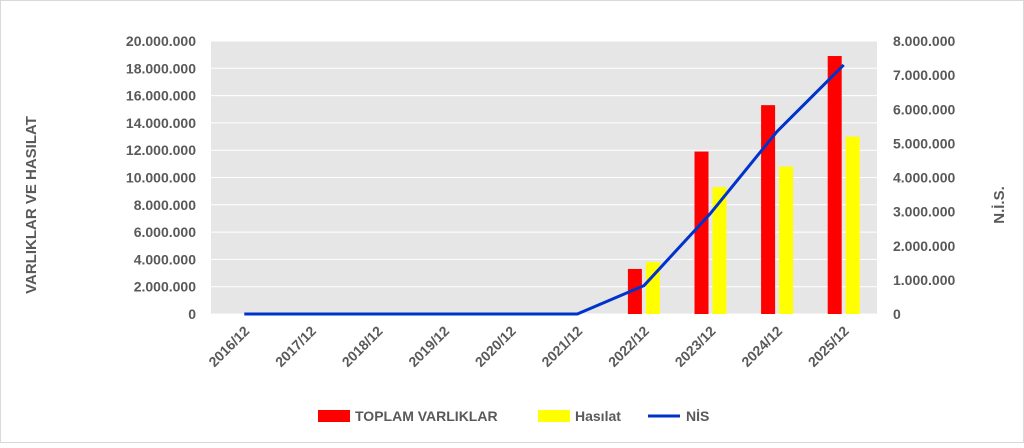 Image resolution: width=1024 pixels, height=448 pixels. Describe the element at coordinates (161, 123) in the screenshot. I see `left-tick-label: 14.000.000` at that location.